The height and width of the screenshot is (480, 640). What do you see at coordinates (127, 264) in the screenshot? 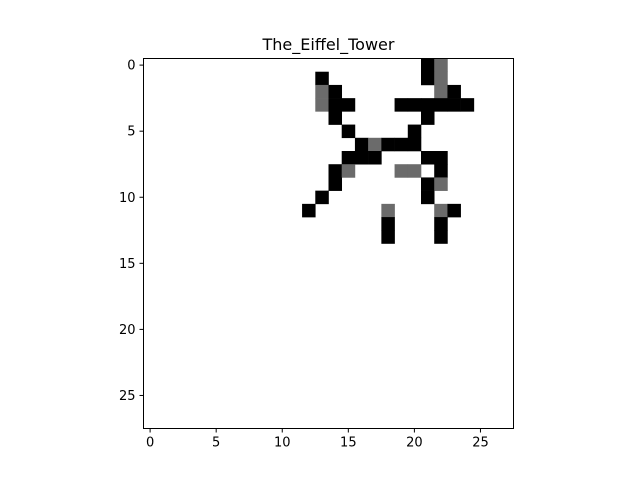
I see `y-tick-label: 15` at bounding box center [127, 264].